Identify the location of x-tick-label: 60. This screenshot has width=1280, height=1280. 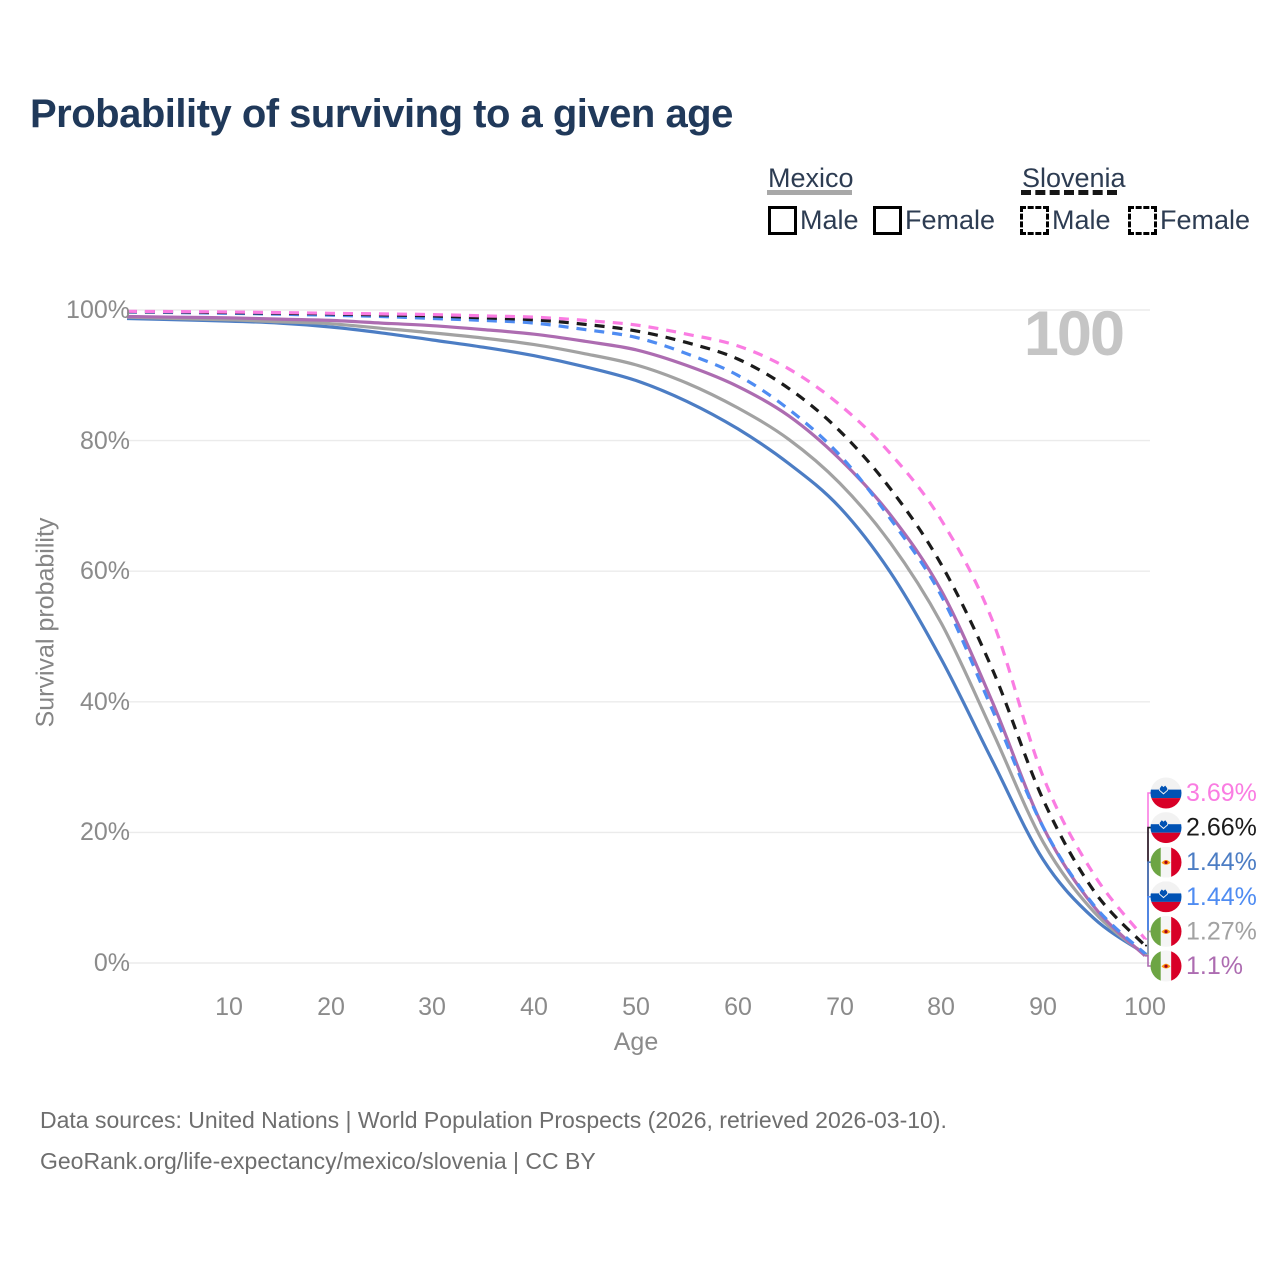
(738, 1007).